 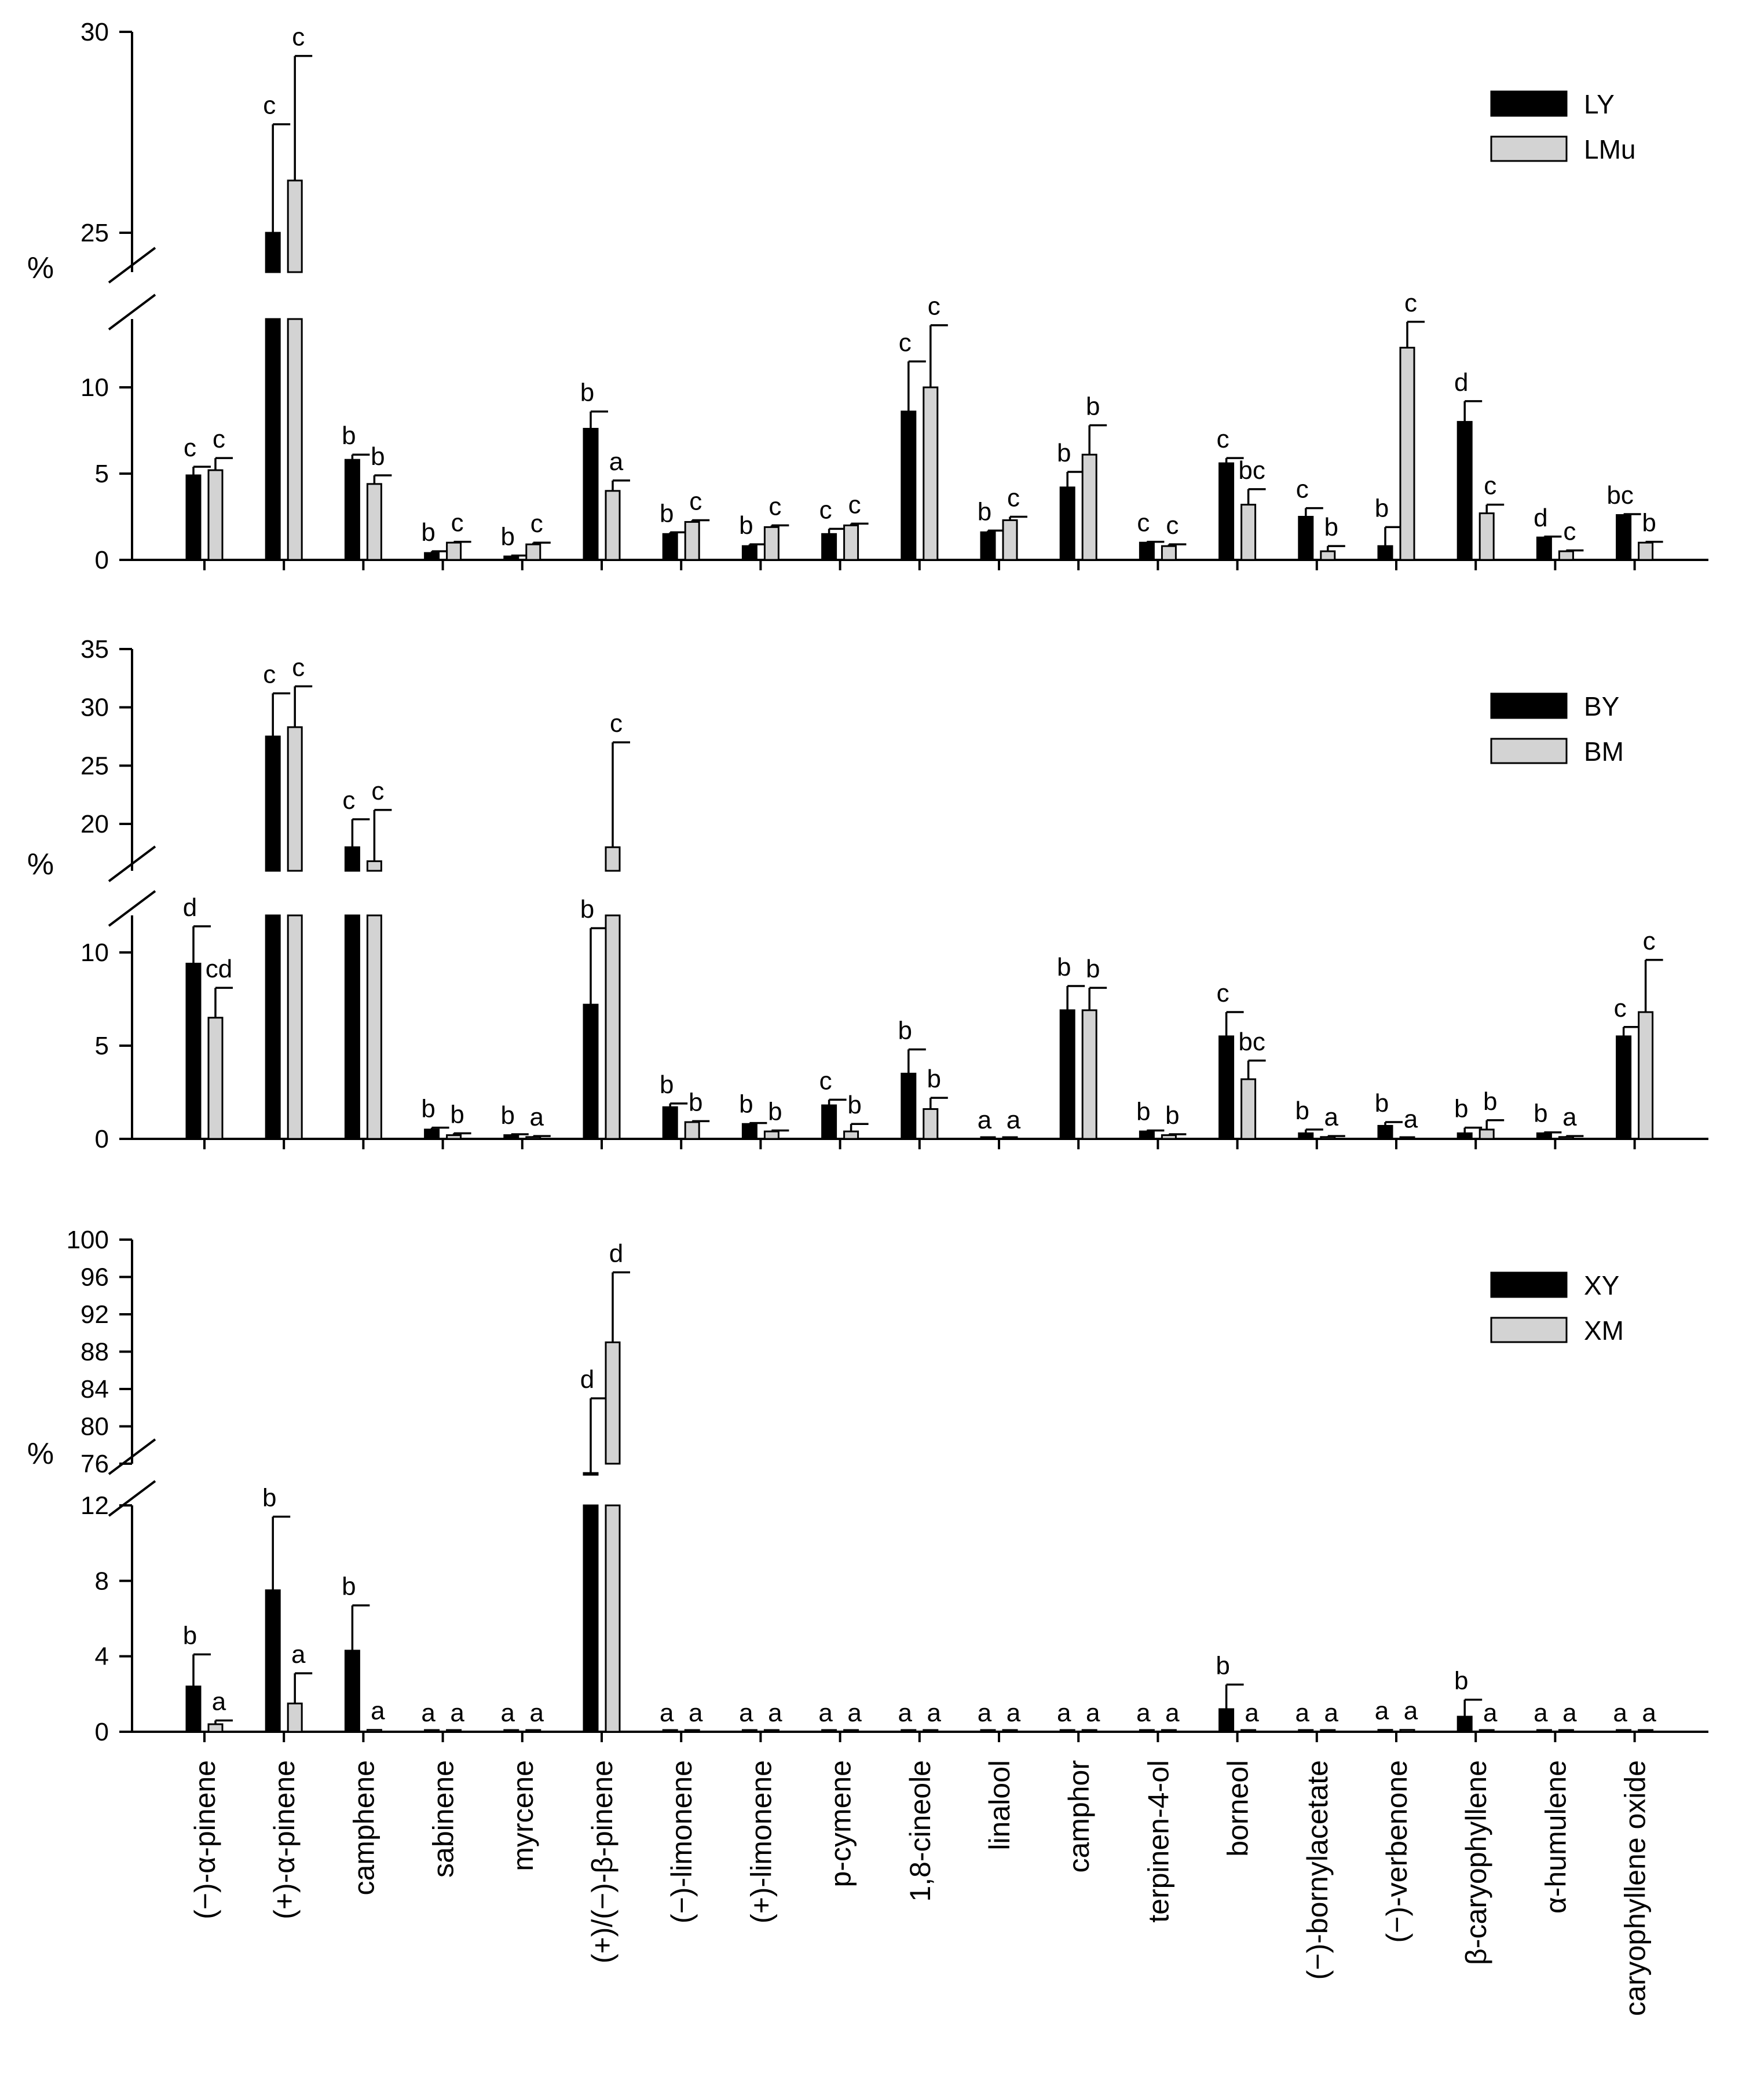 What do you see at coordinates (613, 1403) in the screenshot?
I see `bar-XM-5-upper` at bounding box center [613, 1403].